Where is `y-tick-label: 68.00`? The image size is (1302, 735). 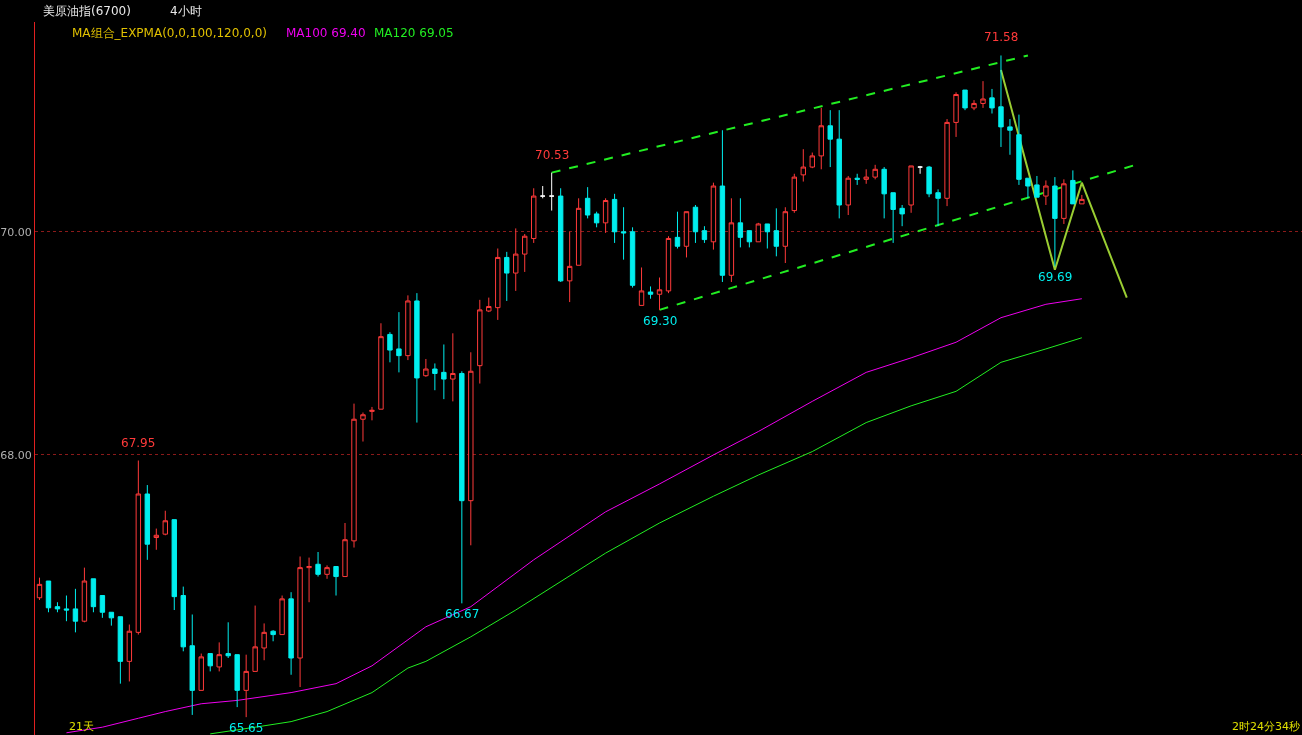
y-tick-label: 68.00 is located at coordinates (16, 455).